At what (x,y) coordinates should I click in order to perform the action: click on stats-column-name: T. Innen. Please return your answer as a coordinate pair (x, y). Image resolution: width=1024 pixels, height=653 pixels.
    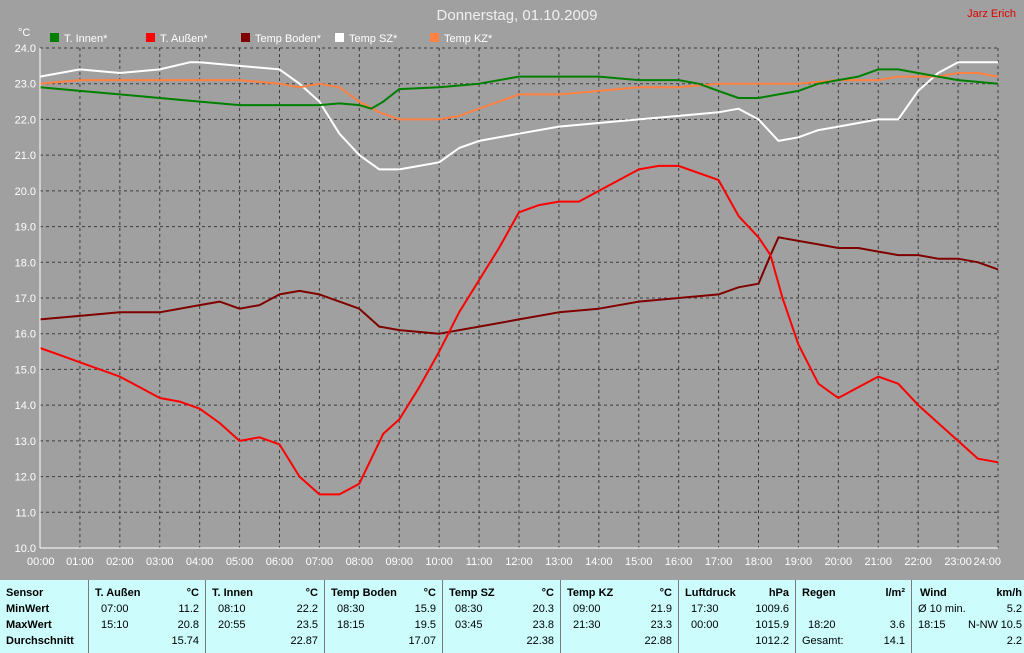
    Looking at the image, I should click on (232, 593).